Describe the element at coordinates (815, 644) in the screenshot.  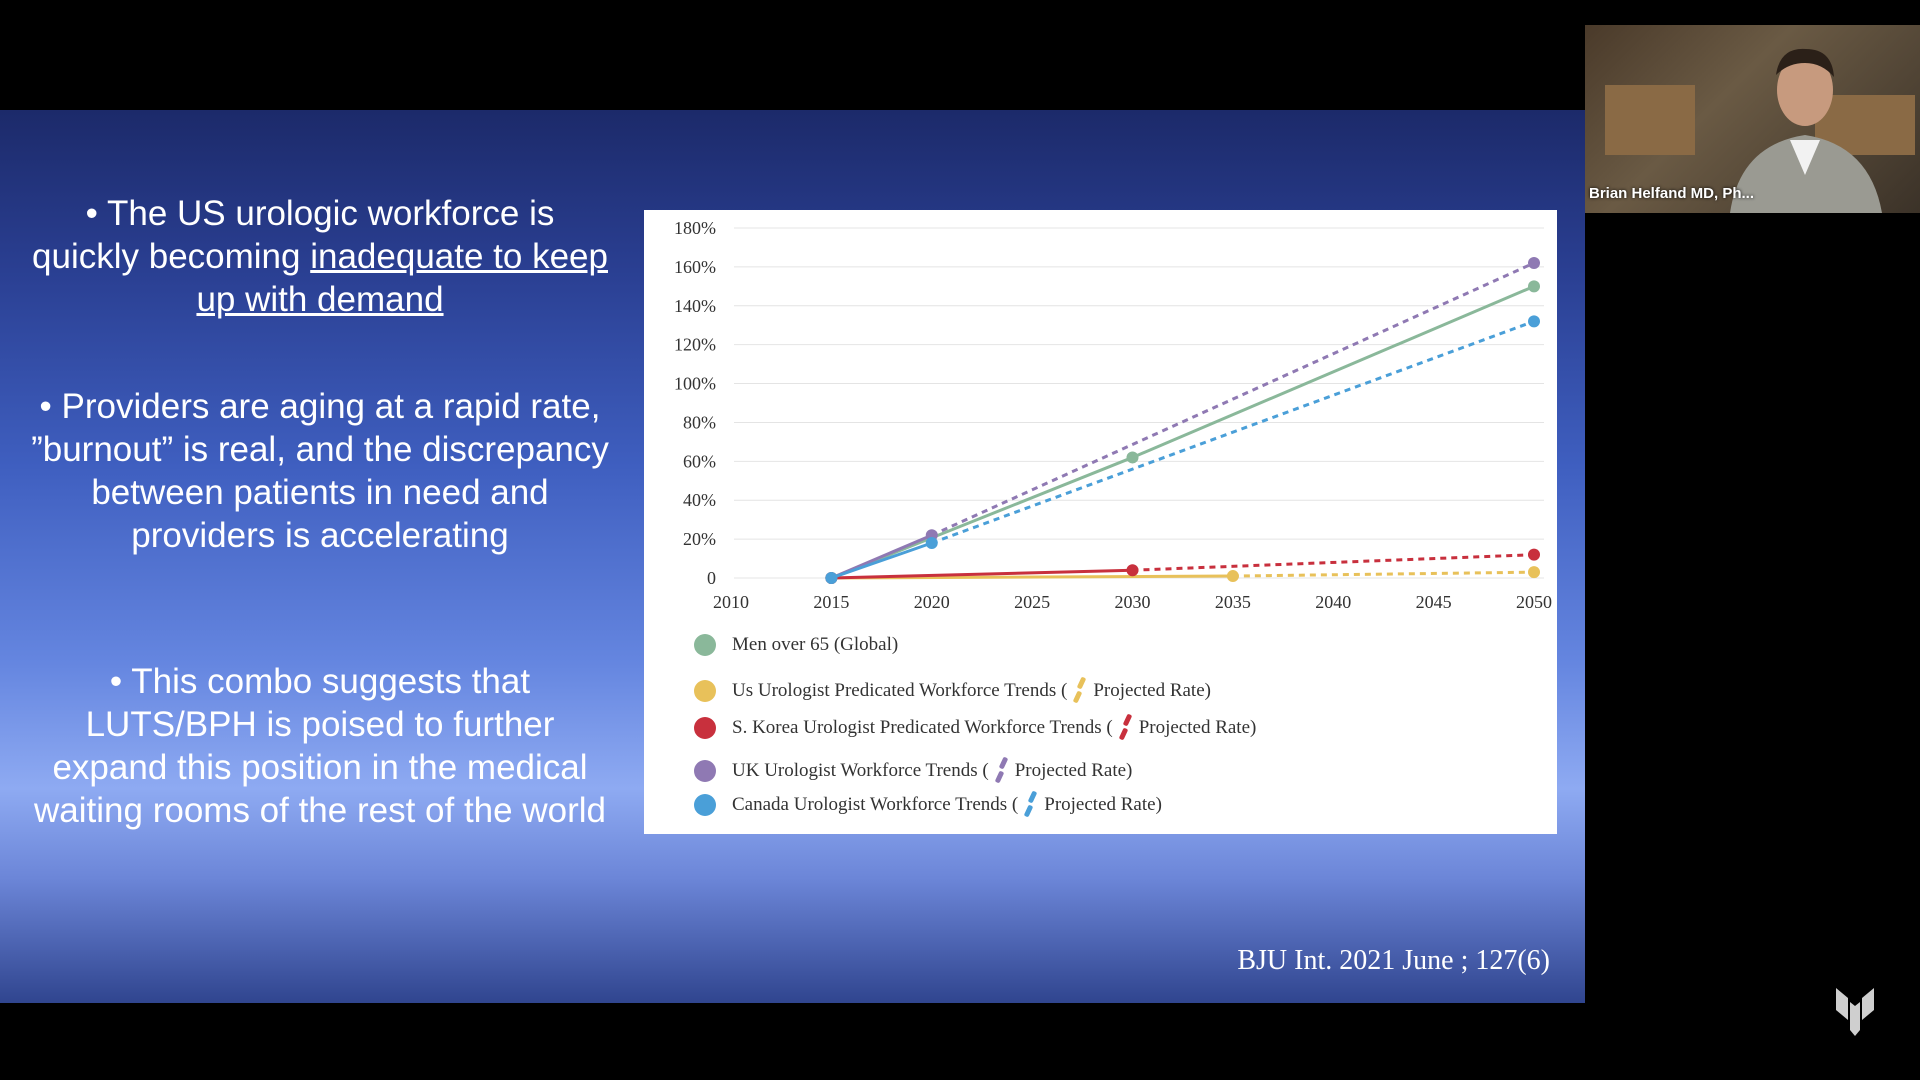
I see `legend-label: Men over 65 (Global)` at that location.